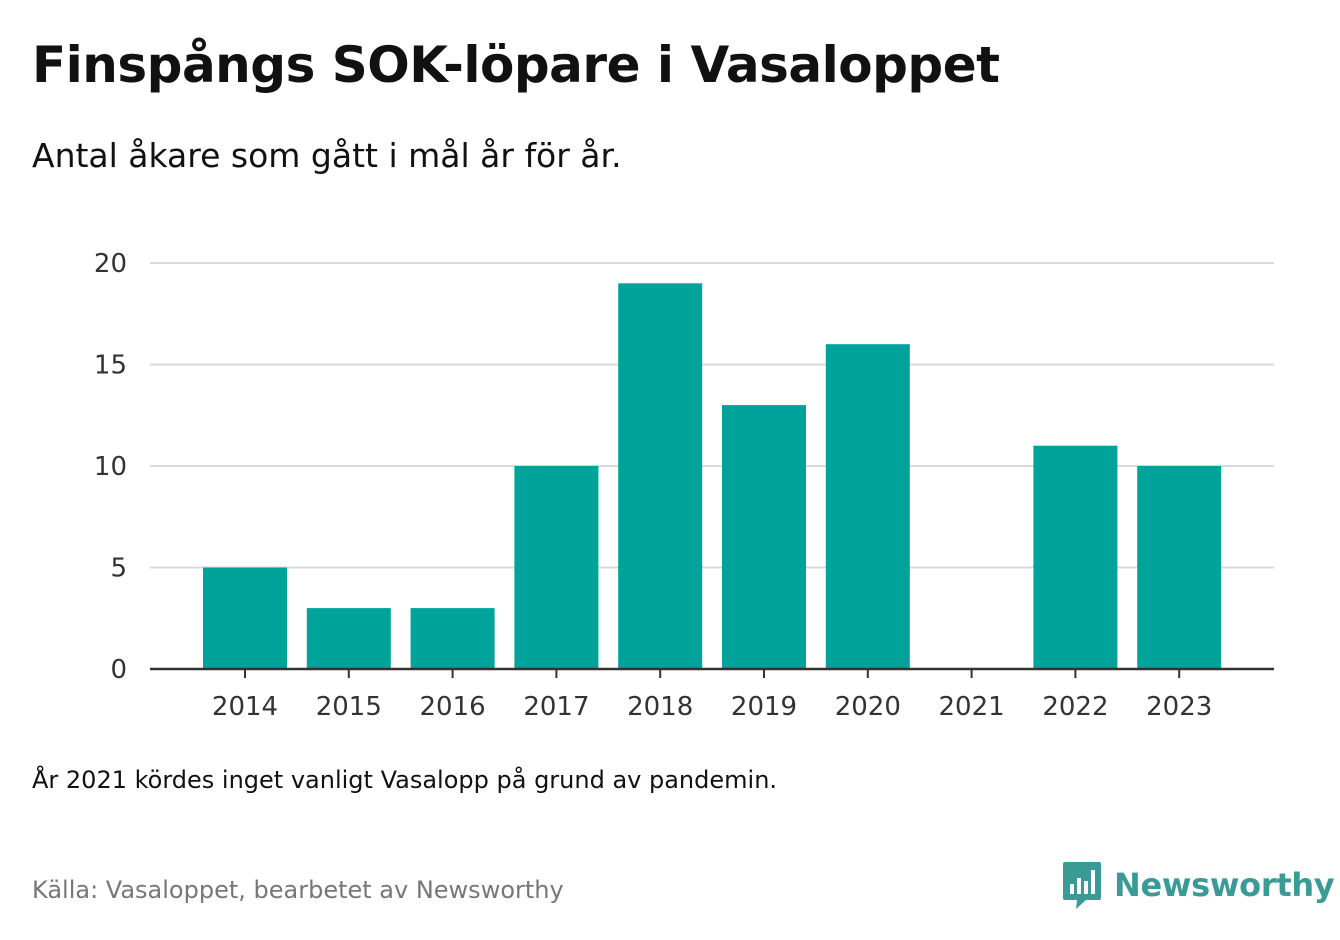 The width and height of the screenshot is (1340, 940). What do you see at coordinates (972, 707) in the screenshot?
I see `x-tick-label: 2021` at bounding box center [972, 707].